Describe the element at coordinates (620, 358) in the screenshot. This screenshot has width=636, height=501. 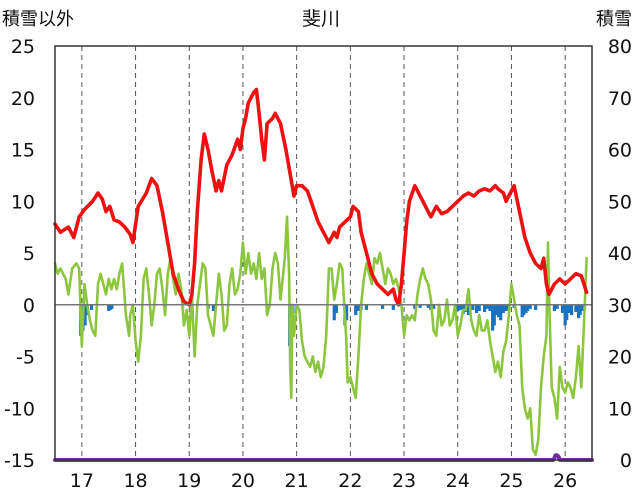
I see `right-tick-label: 20` at that location.